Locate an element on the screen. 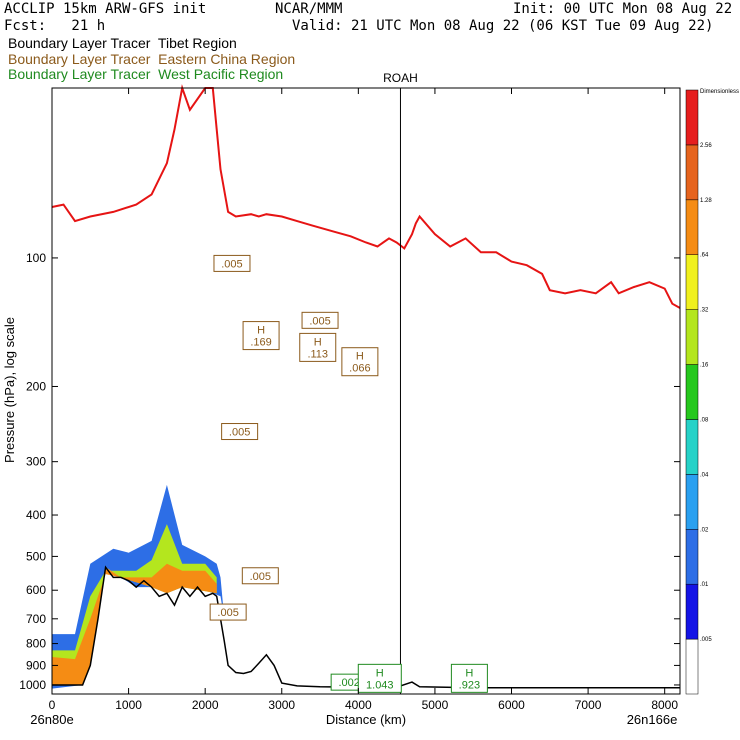 This screenshot has height=740, width=740. colorbar-level-label: .16 is located at coordinates (704, 366).